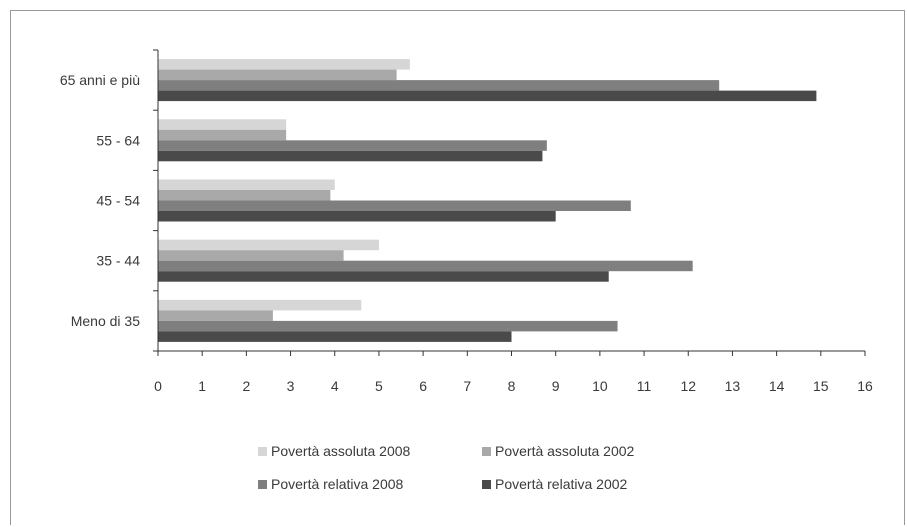 This screenshot has width=907, height=527. What do you see at coordinates (202, 386) in the screenshot?
I see `x-tick-label: 1` at bounding box center [202, 386].